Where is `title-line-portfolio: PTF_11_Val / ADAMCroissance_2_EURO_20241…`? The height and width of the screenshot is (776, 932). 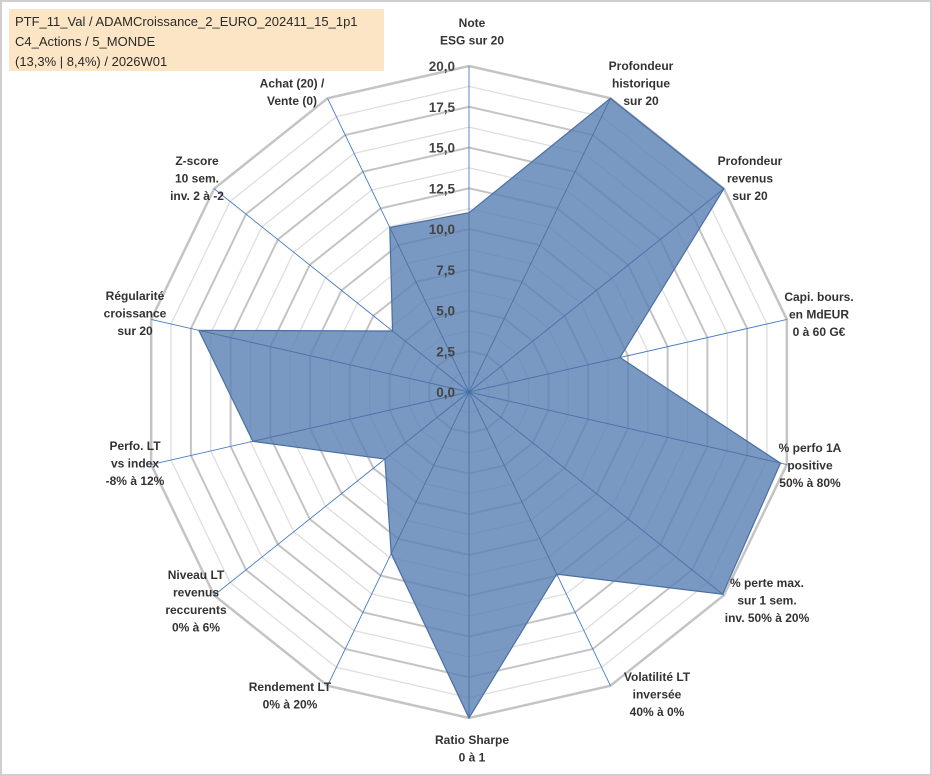
title-line-portfolio: PTF_11_Val / ADAMCroissance_2_EURO_20241… is located at coordinates (186, 21).